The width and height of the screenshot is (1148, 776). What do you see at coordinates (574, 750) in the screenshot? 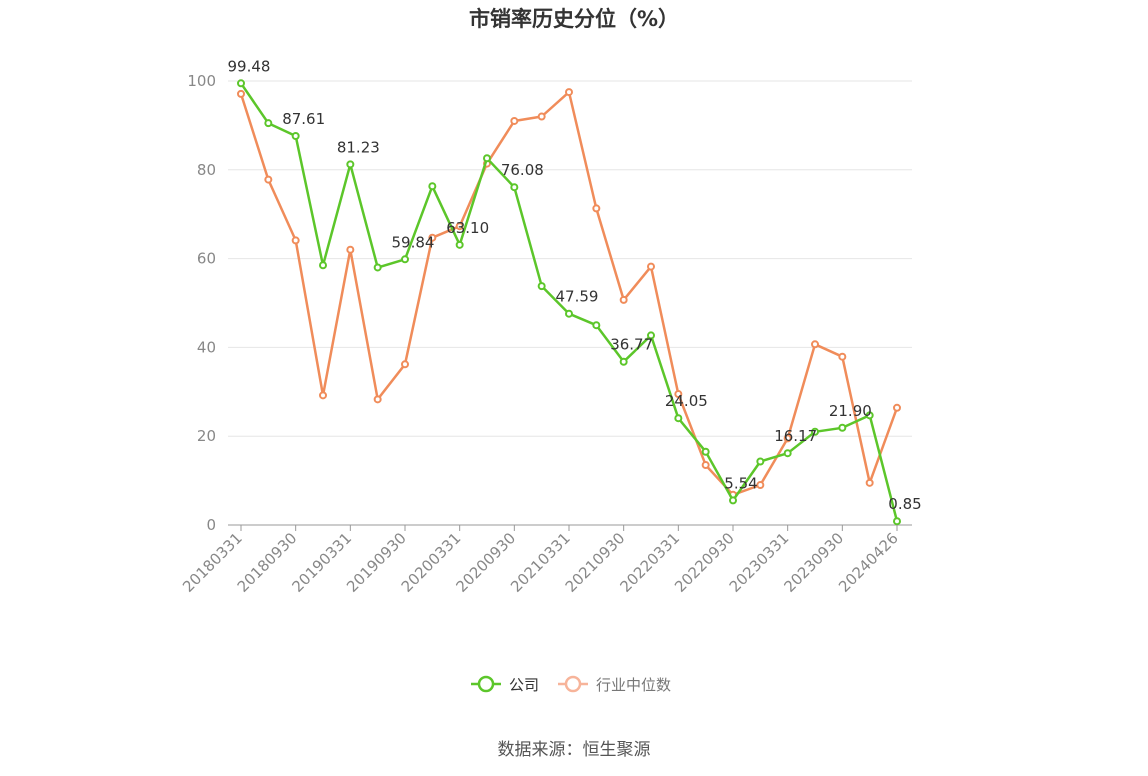
I see `source-note: 数据来源：恒生聚源` at bounding box center [574, 750].